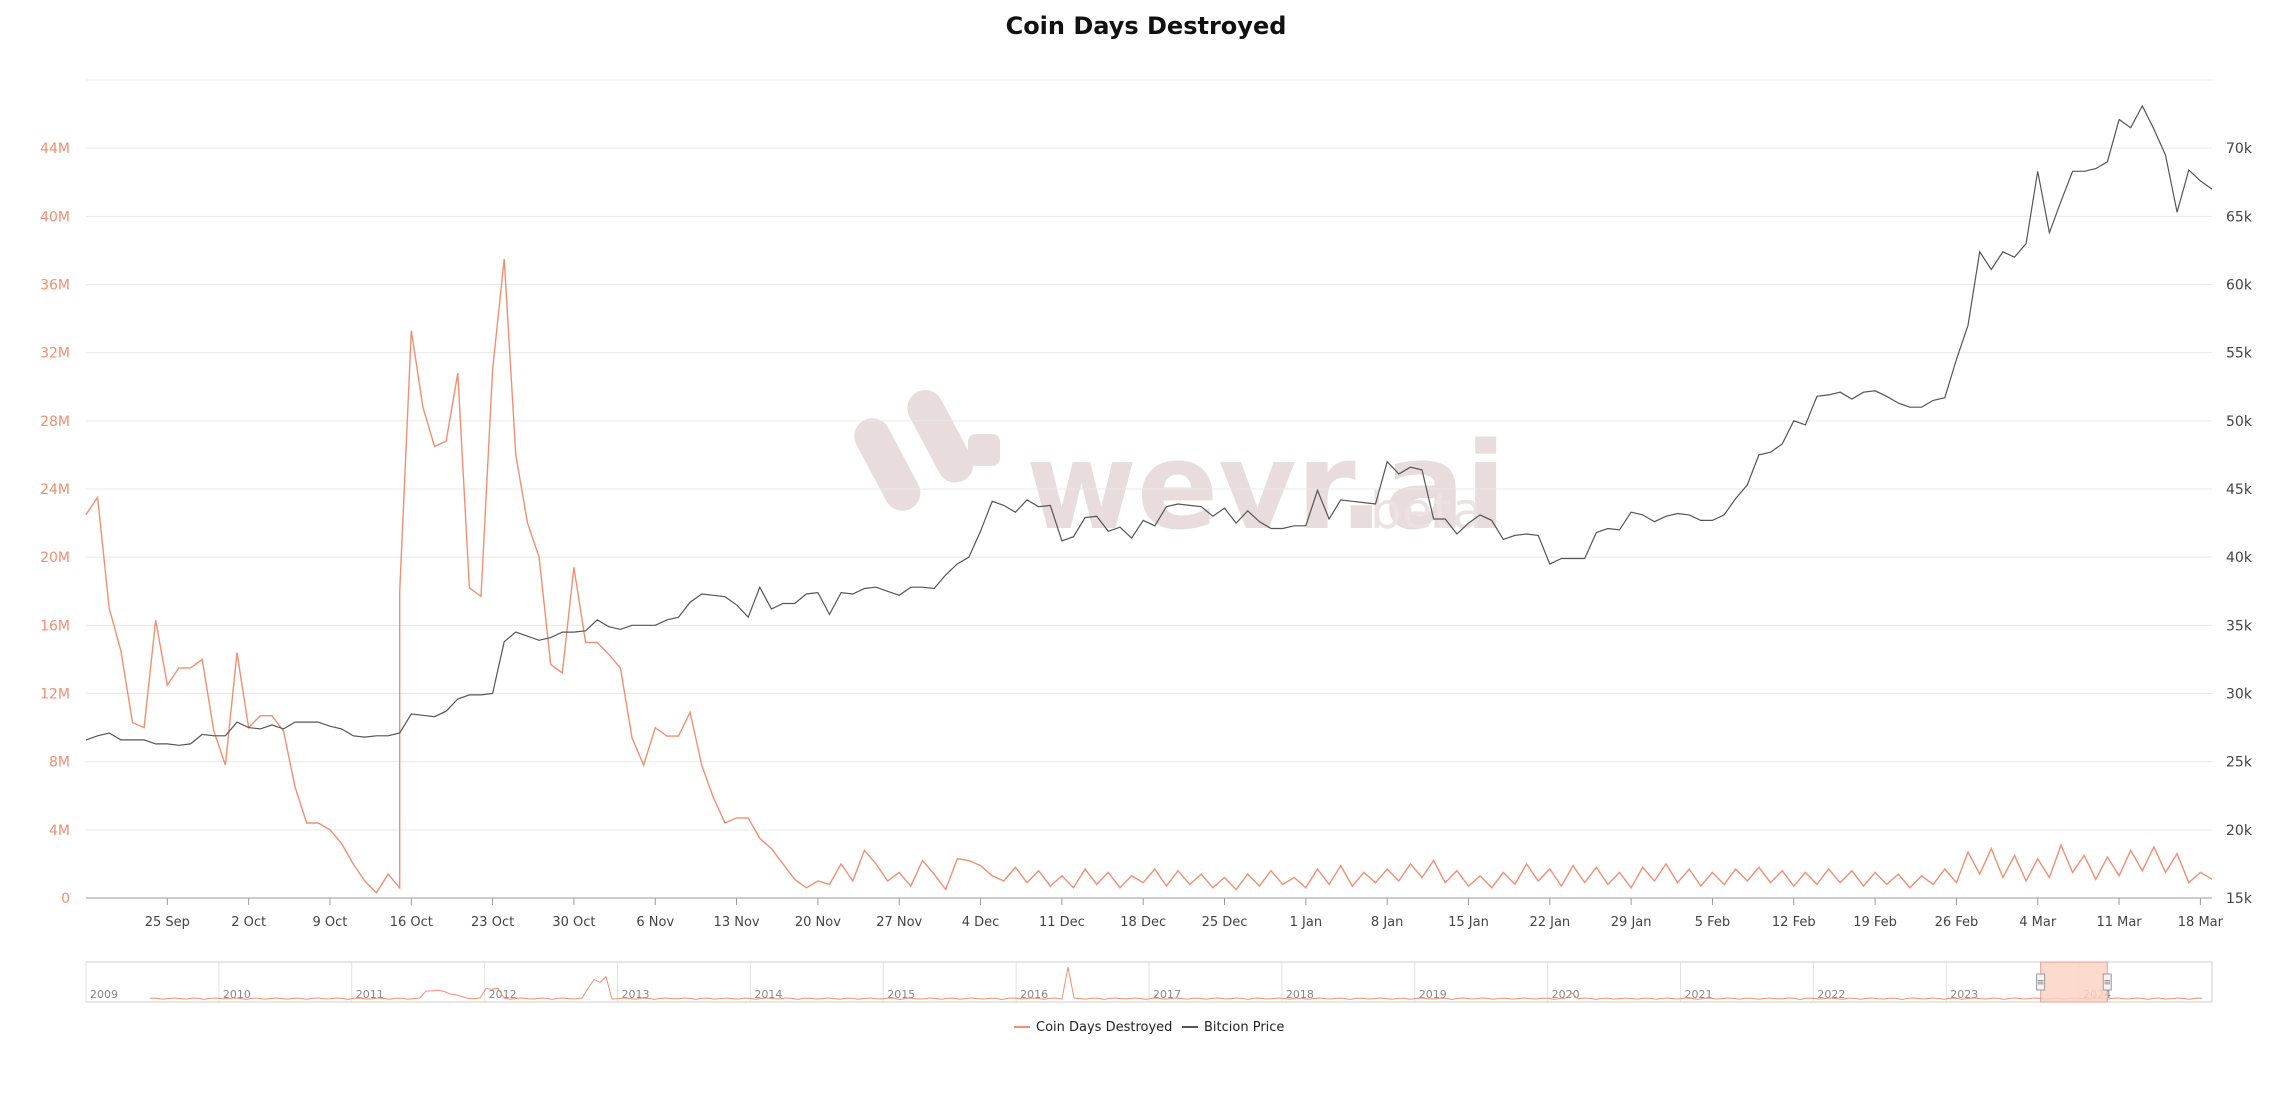 The height and width of the screenshot is (1118, 2293). What do you see at coordinates (1468, 922) in the screenshot?
I see `x-axis-tick-label: 15 Jan` at bounding box center [1468, 922].